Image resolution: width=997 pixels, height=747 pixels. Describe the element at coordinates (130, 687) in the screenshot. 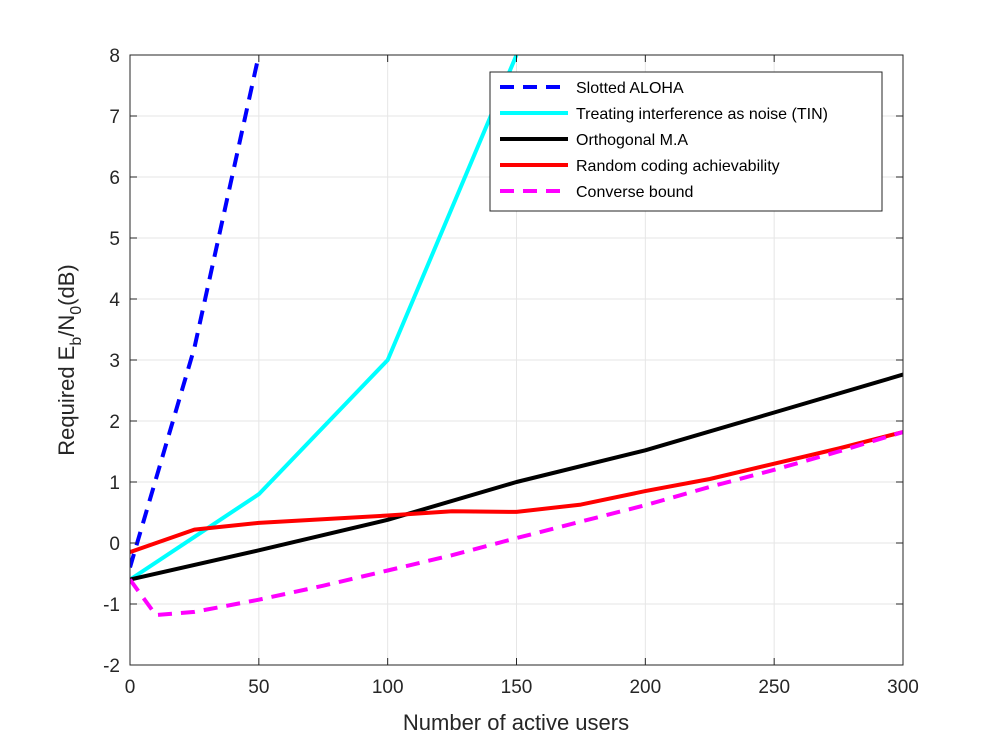

I see `x-tick-label: 0` at that location.